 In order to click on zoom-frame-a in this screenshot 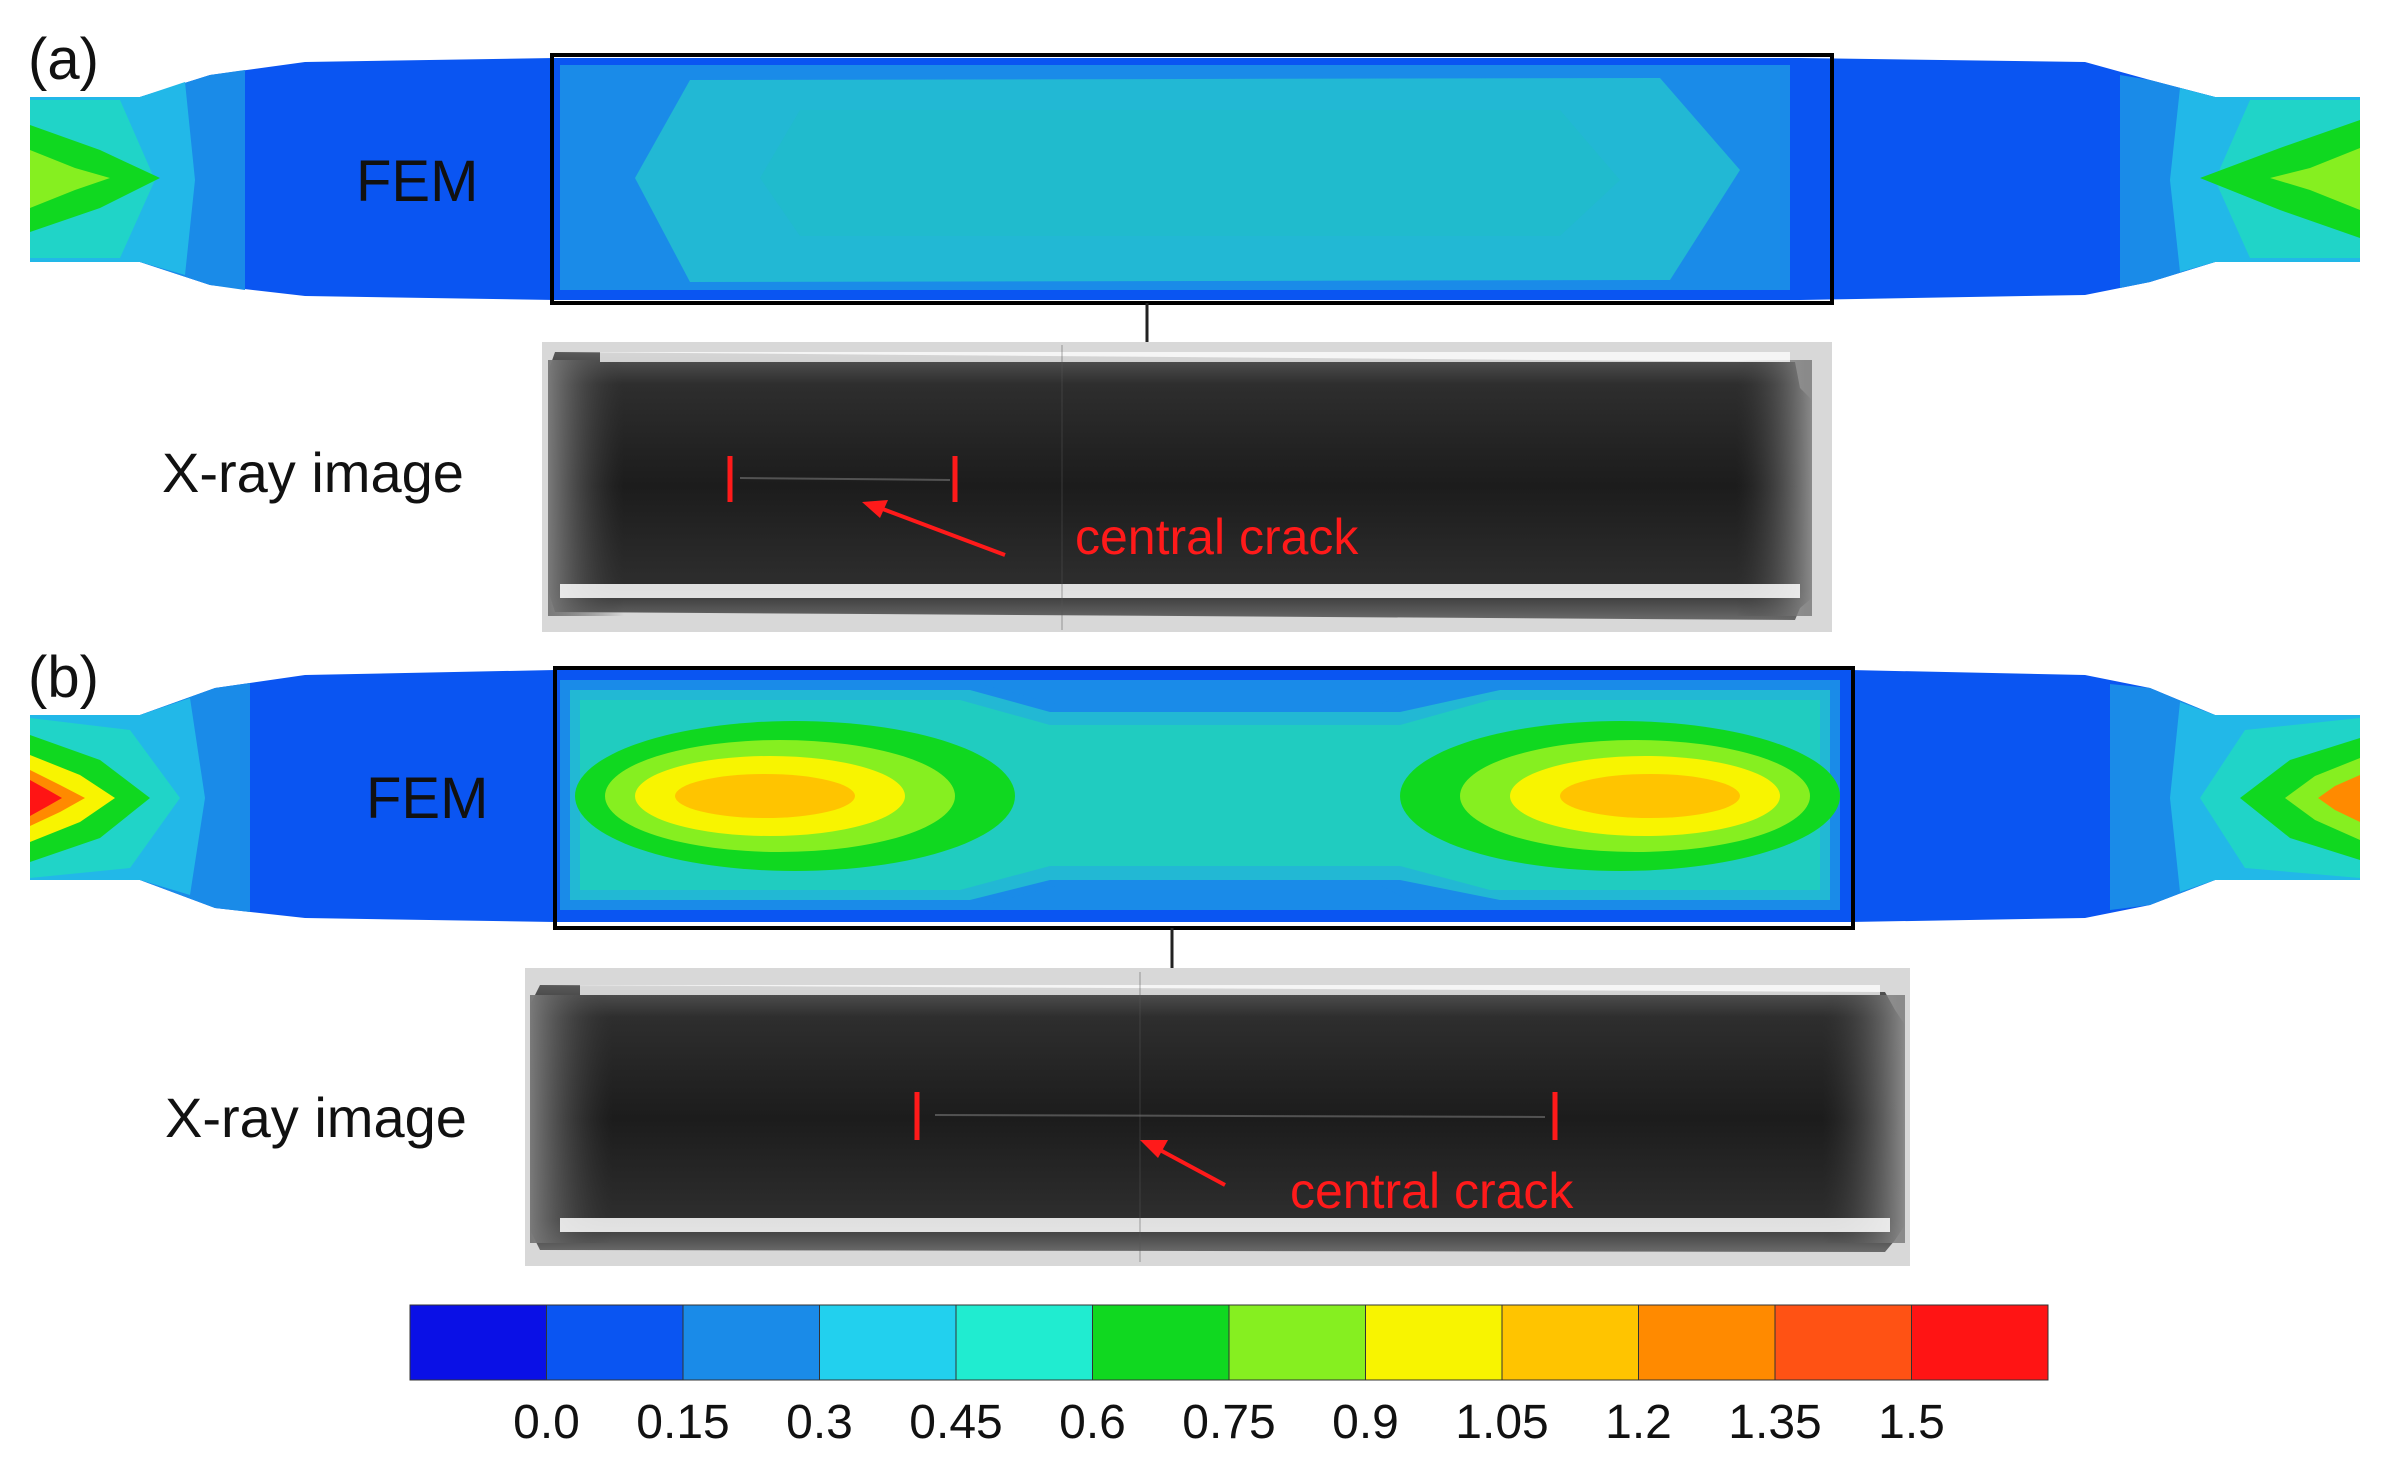, I will do `click(1192, 179)`.